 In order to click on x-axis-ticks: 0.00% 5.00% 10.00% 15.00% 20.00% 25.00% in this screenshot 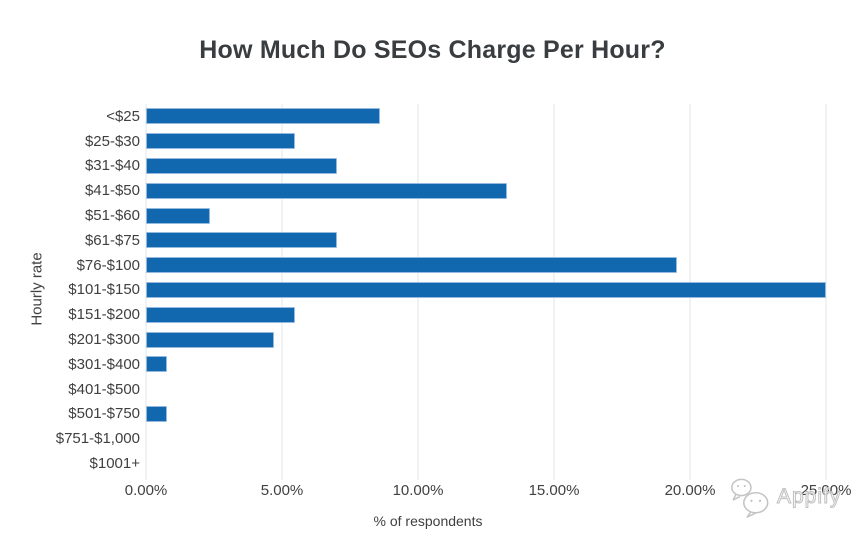, I will do `click(488, 491)`.